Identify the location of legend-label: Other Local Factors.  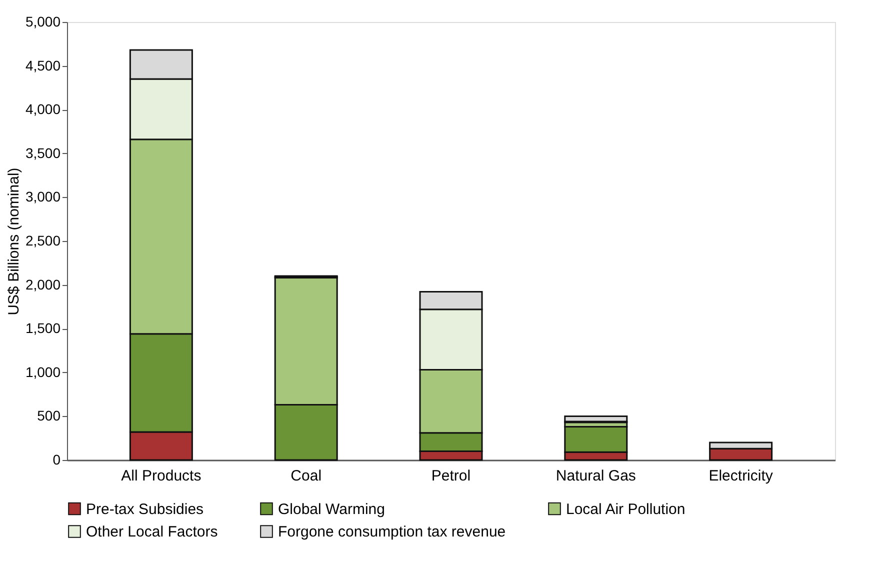
(152, 532).